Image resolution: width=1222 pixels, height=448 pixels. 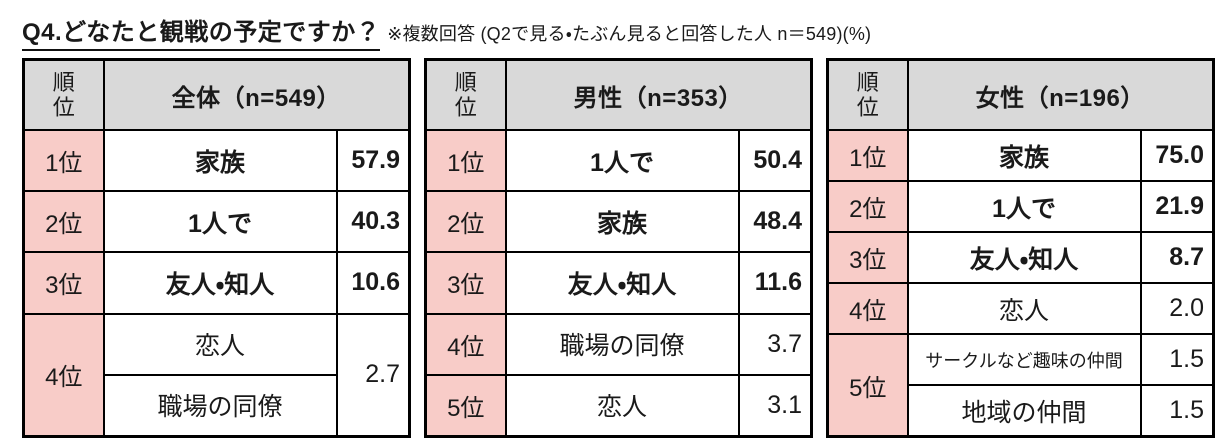 I want to click on value-cell: 57.9, so click(x=373, y=160).